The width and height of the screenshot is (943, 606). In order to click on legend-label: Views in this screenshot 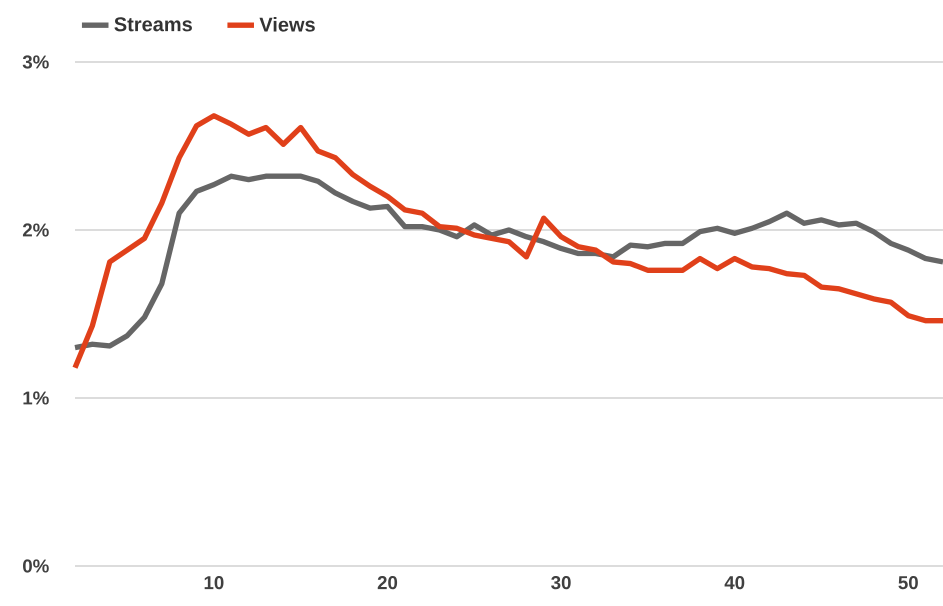, I will do `click(287, 24)`.